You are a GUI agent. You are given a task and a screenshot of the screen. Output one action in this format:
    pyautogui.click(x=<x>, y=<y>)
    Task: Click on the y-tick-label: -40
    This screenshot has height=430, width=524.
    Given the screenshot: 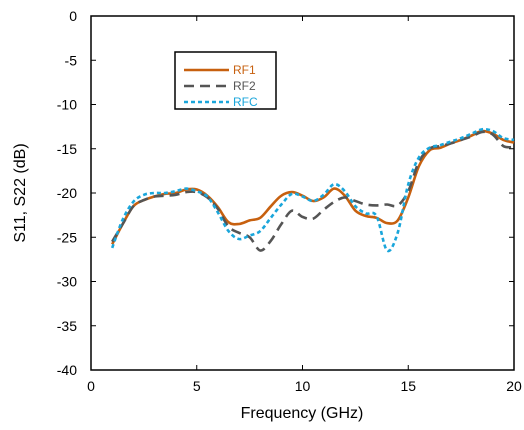 What is the action you would take?
    pyautogui.click(x=67, y=370)
    